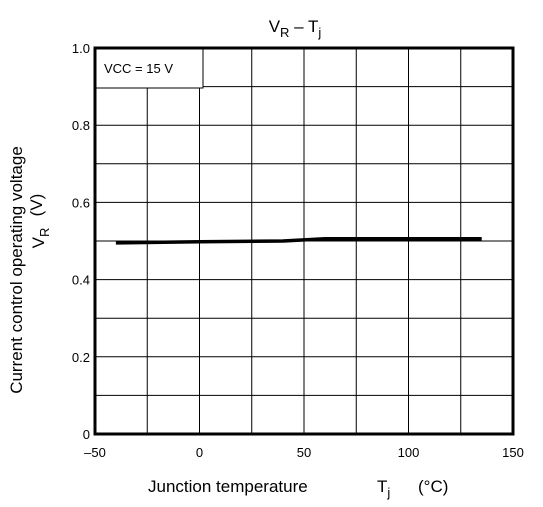 This screenshot has height=507, width=543. Describe the element at coordinates (228, 486) in the screenshot. I see `x-axis-label: Junction temperature` at that location.